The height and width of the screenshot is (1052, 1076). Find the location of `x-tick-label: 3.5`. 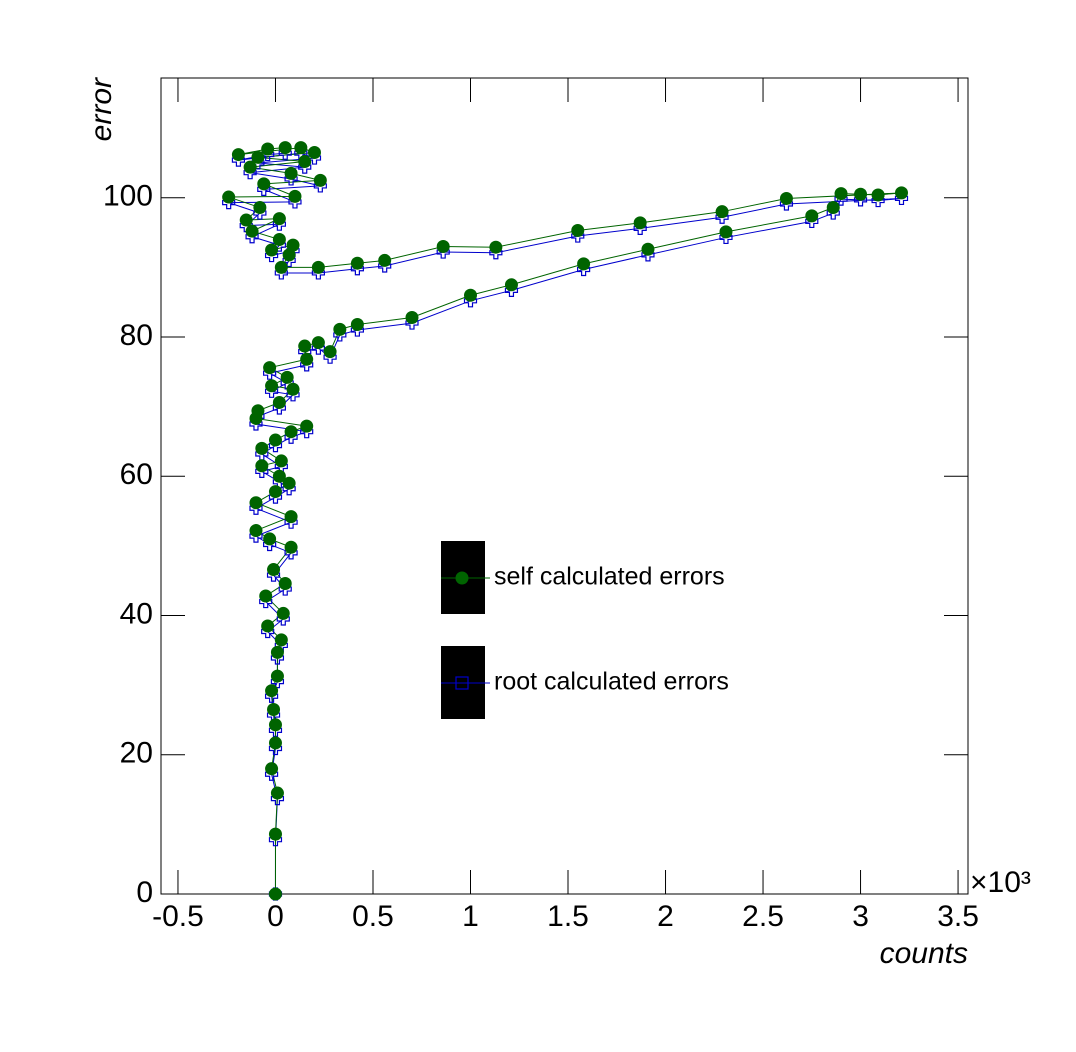

x-tick-label: 3.5 is located at coordinates (958, 916).